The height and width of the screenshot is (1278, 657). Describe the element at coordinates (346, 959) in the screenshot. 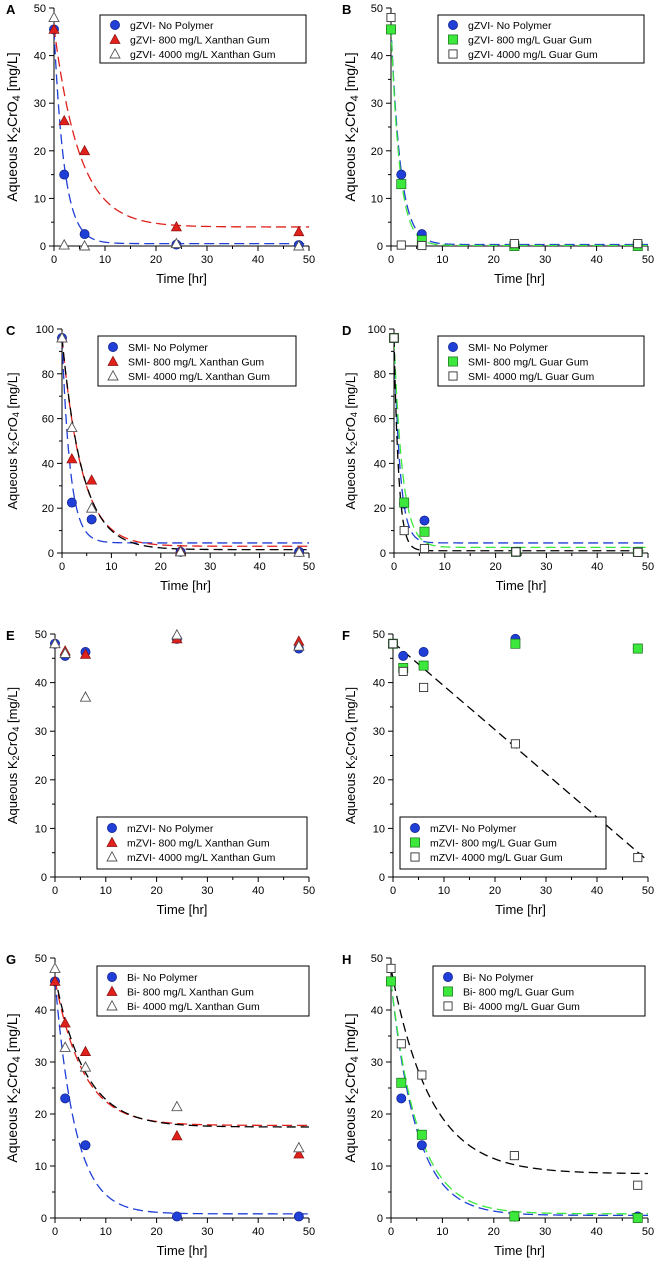

I see `panel-letter: H` at that location.